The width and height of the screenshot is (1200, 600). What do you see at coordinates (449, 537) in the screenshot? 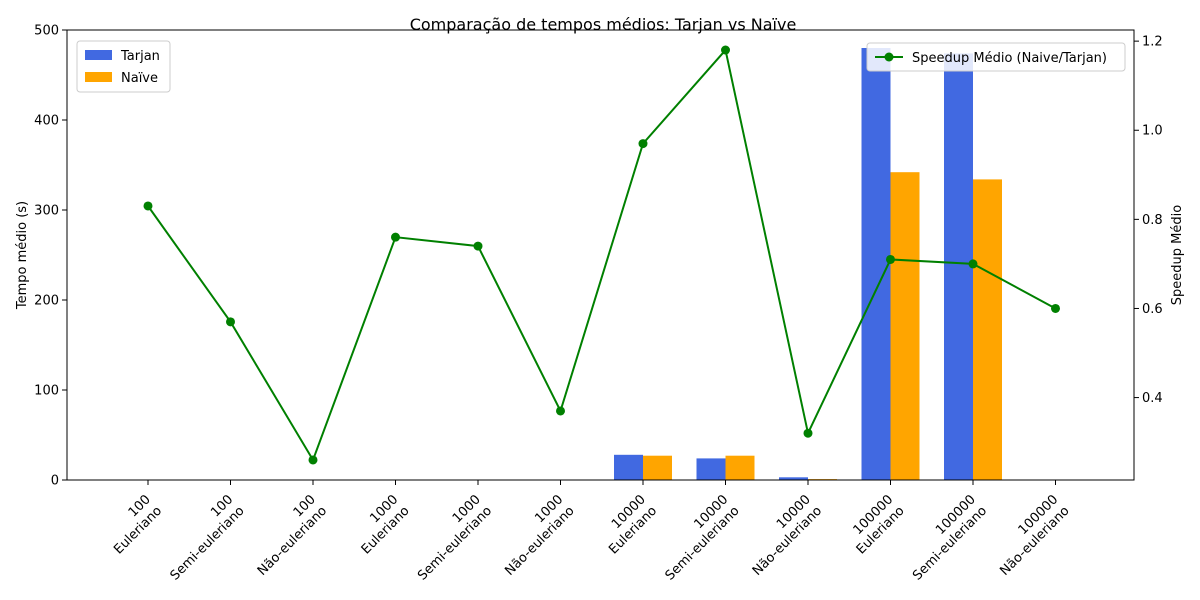
I see `x-tick-label-4: 1000Semi-euleriano` at bounding box center [449, 537].